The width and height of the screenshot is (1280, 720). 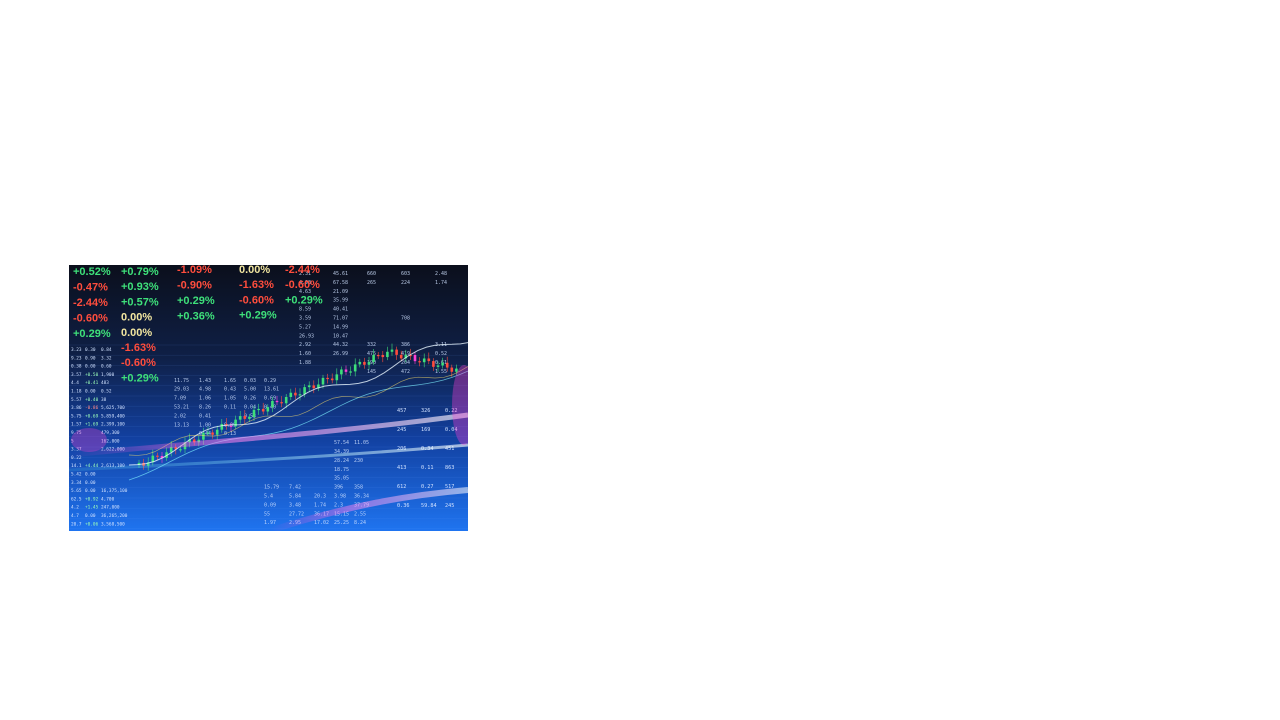 What do you see at coordinates (340, 310) in the screenshot?
I see `table-cell: 40.41` at bounding box center [340, 310].